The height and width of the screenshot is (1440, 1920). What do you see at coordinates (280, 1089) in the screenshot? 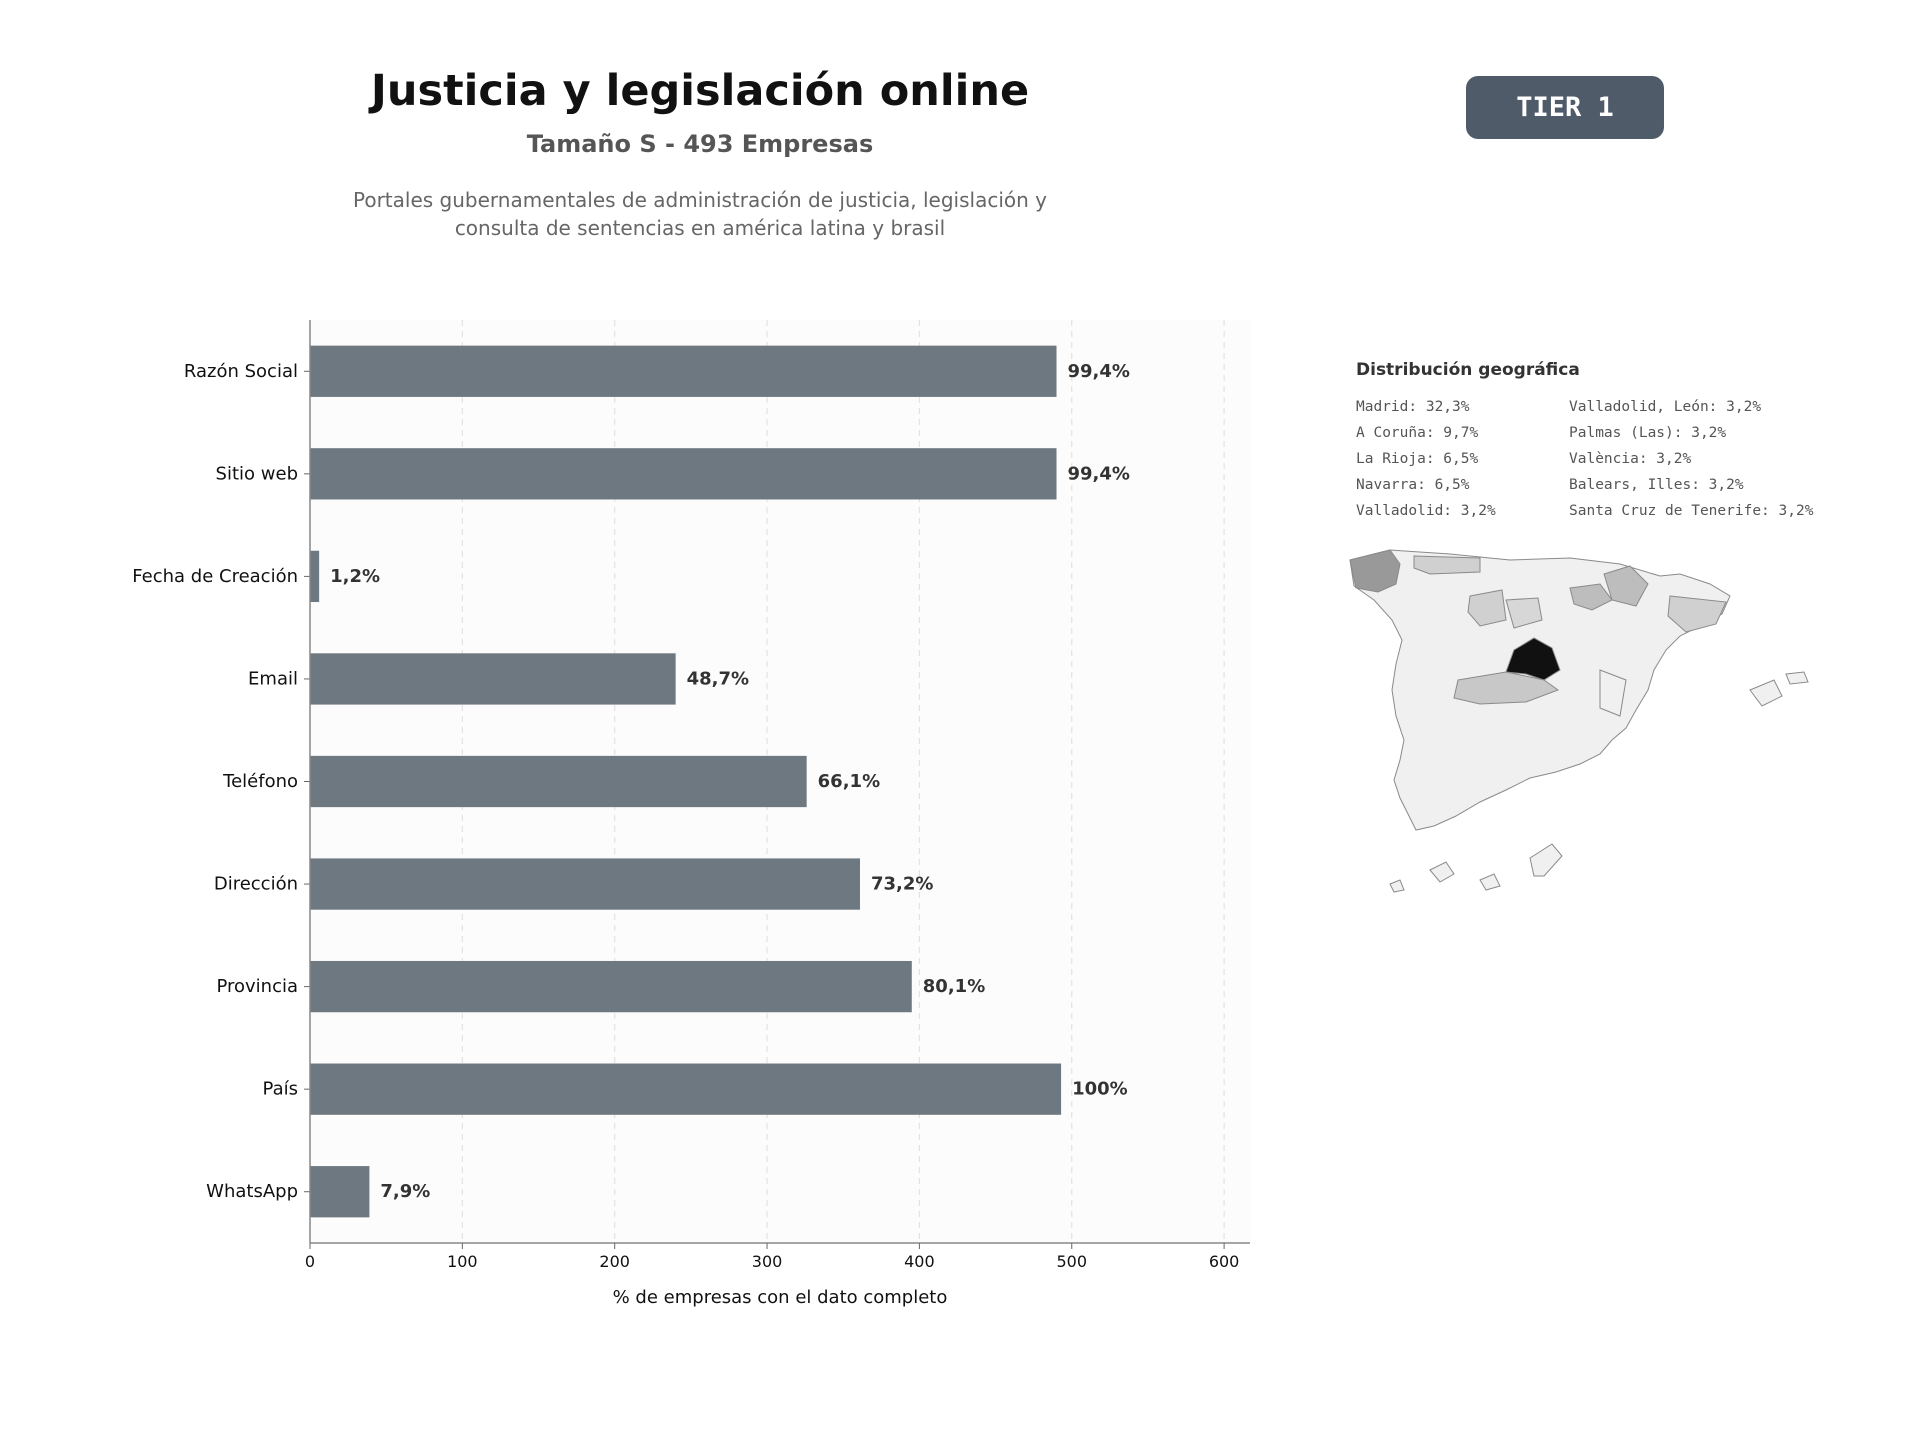
I see `category-label: País` at bounding box center [280, 1089].